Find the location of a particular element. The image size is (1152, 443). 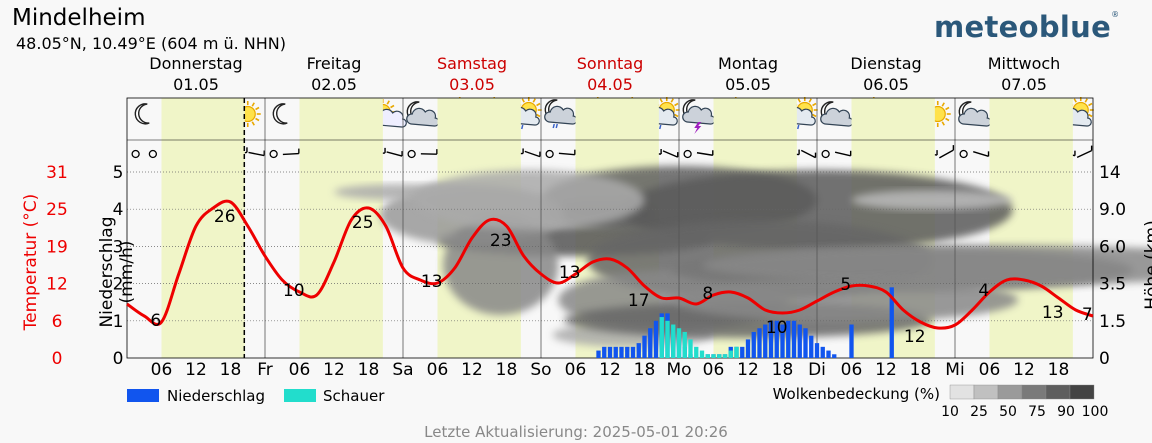

meteoblue-logo: meteoblue® is located at coordinates (1026, 27).